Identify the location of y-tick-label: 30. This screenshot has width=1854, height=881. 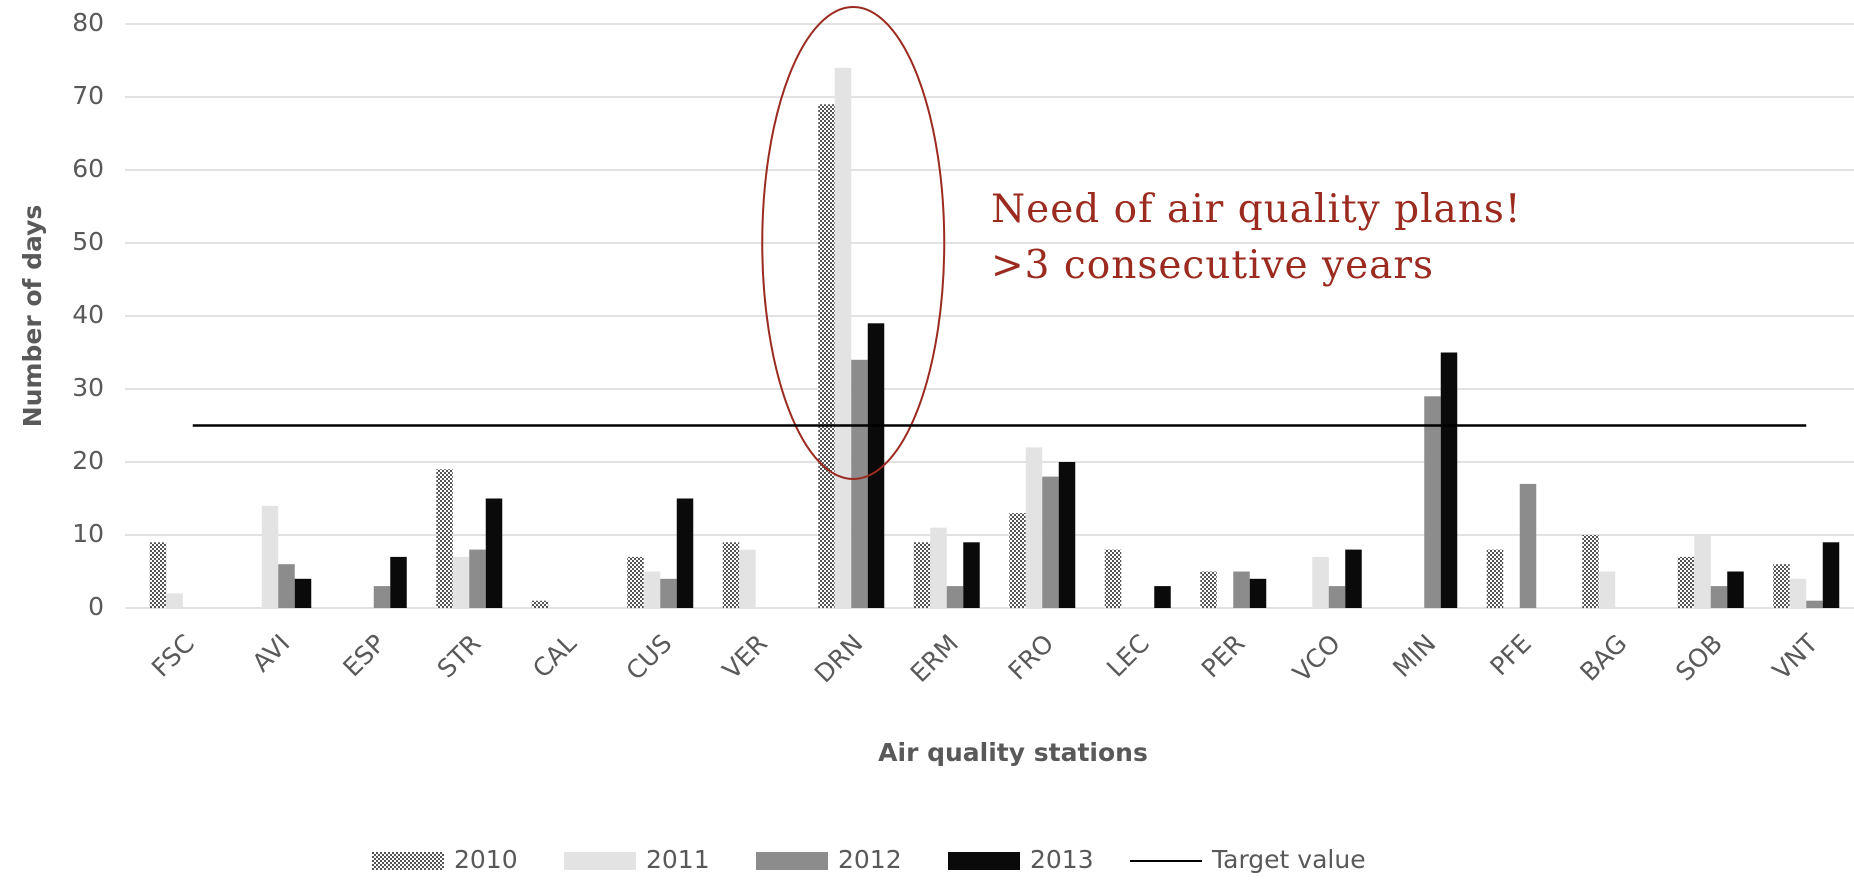
(88, 387).